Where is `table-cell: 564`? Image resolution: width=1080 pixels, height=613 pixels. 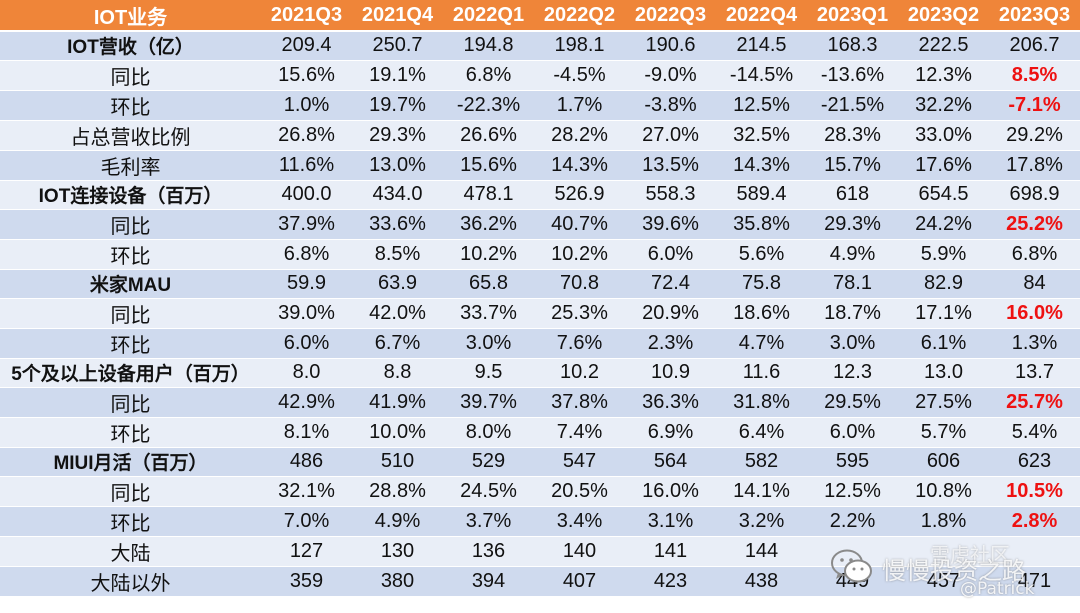 table-cell: 564 is located at coordinates (670, 462).